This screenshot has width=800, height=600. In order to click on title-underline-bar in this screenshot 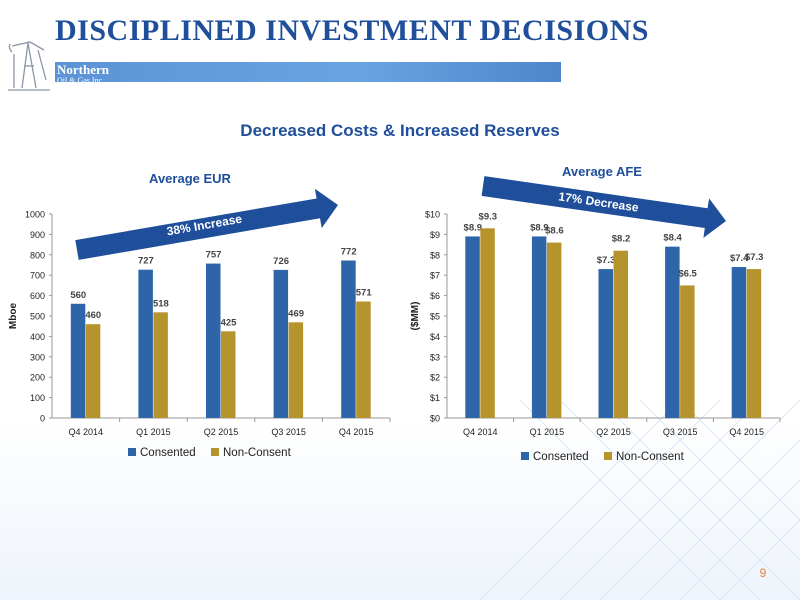, I will do `click(308, 72)`.